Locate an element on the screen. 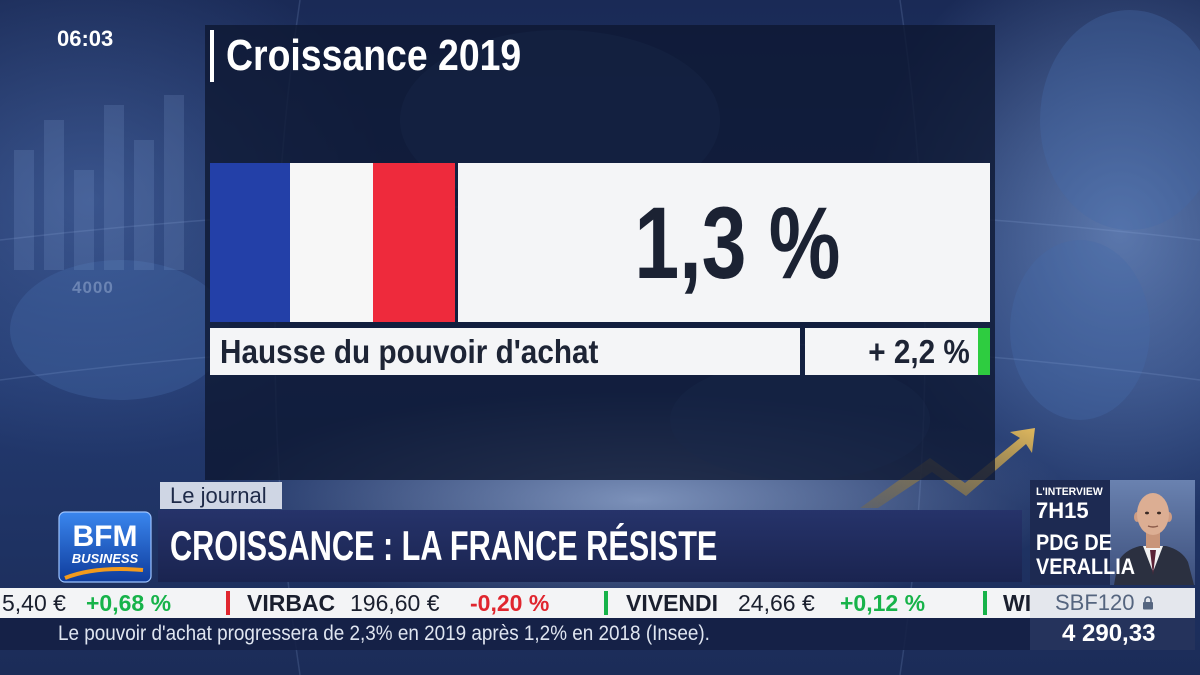 The image size is (1200, 675). interview-guest-title: PDG DE is located at coordinates (1074, 542).